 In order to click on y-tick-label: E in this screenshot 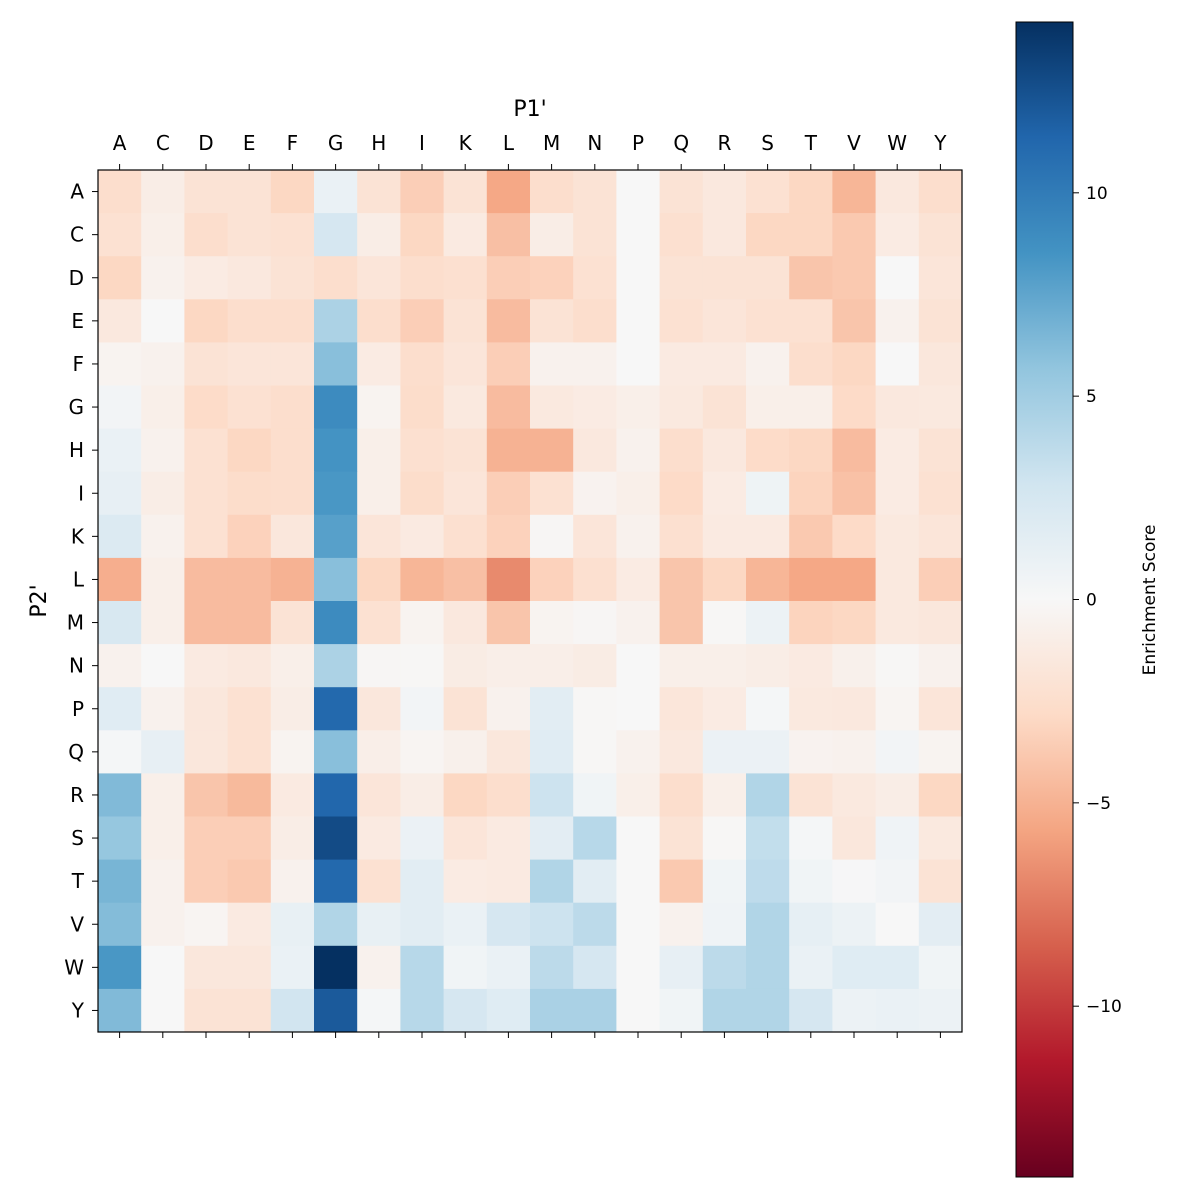, I will do `click(77, 321)`.